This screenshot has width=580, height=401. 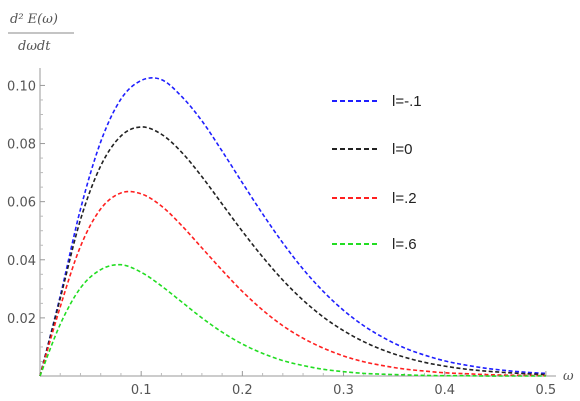 I want to click on y-tick-label: 0.10, so click(x=21, y=86).